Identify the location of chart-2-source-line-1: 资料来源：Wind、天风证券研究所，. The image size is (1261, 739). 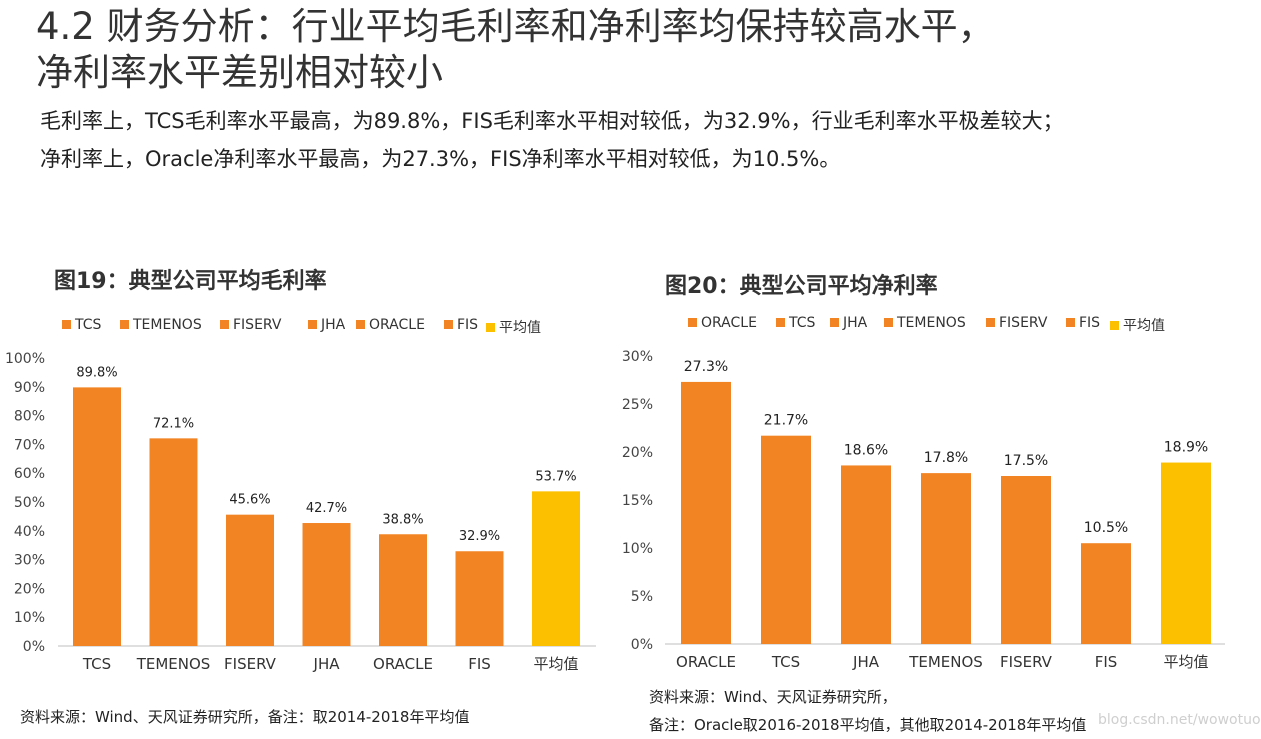
(773, 697).